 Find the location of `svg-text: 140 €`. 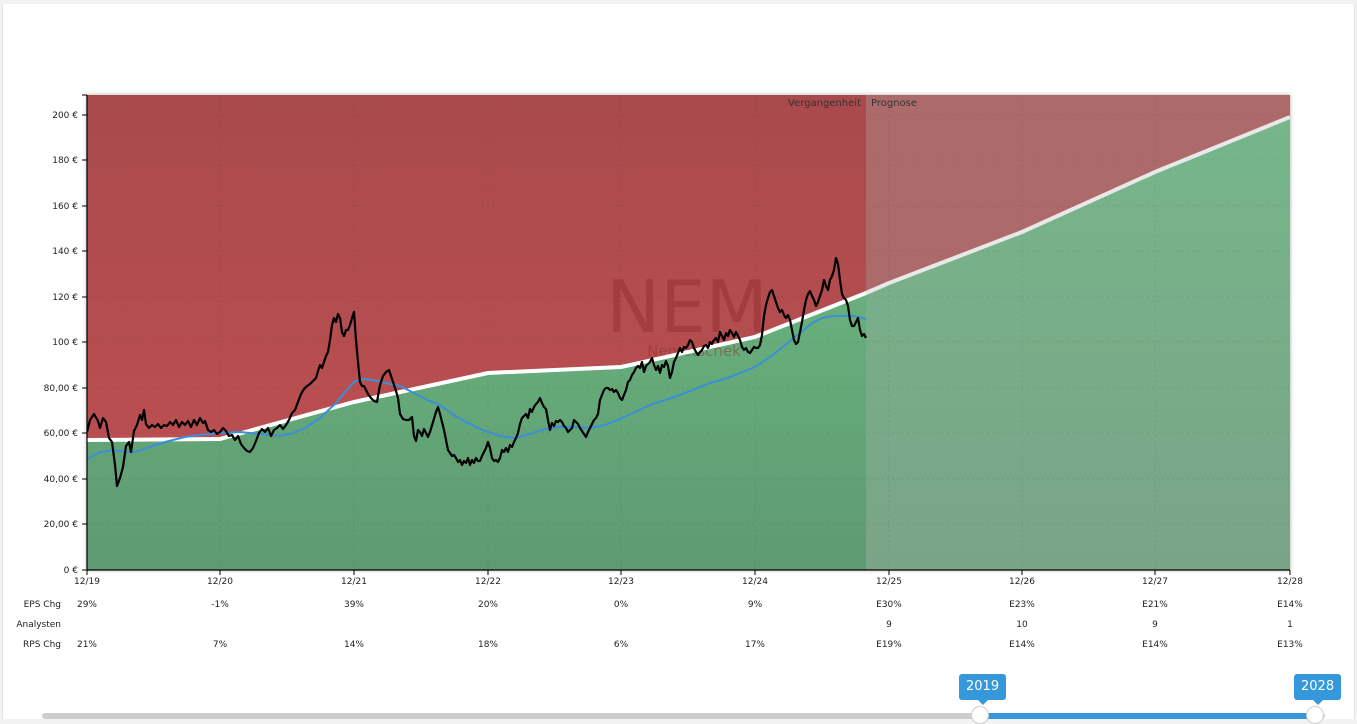

svg-text: 140 € is located at coordinates (65, 252).